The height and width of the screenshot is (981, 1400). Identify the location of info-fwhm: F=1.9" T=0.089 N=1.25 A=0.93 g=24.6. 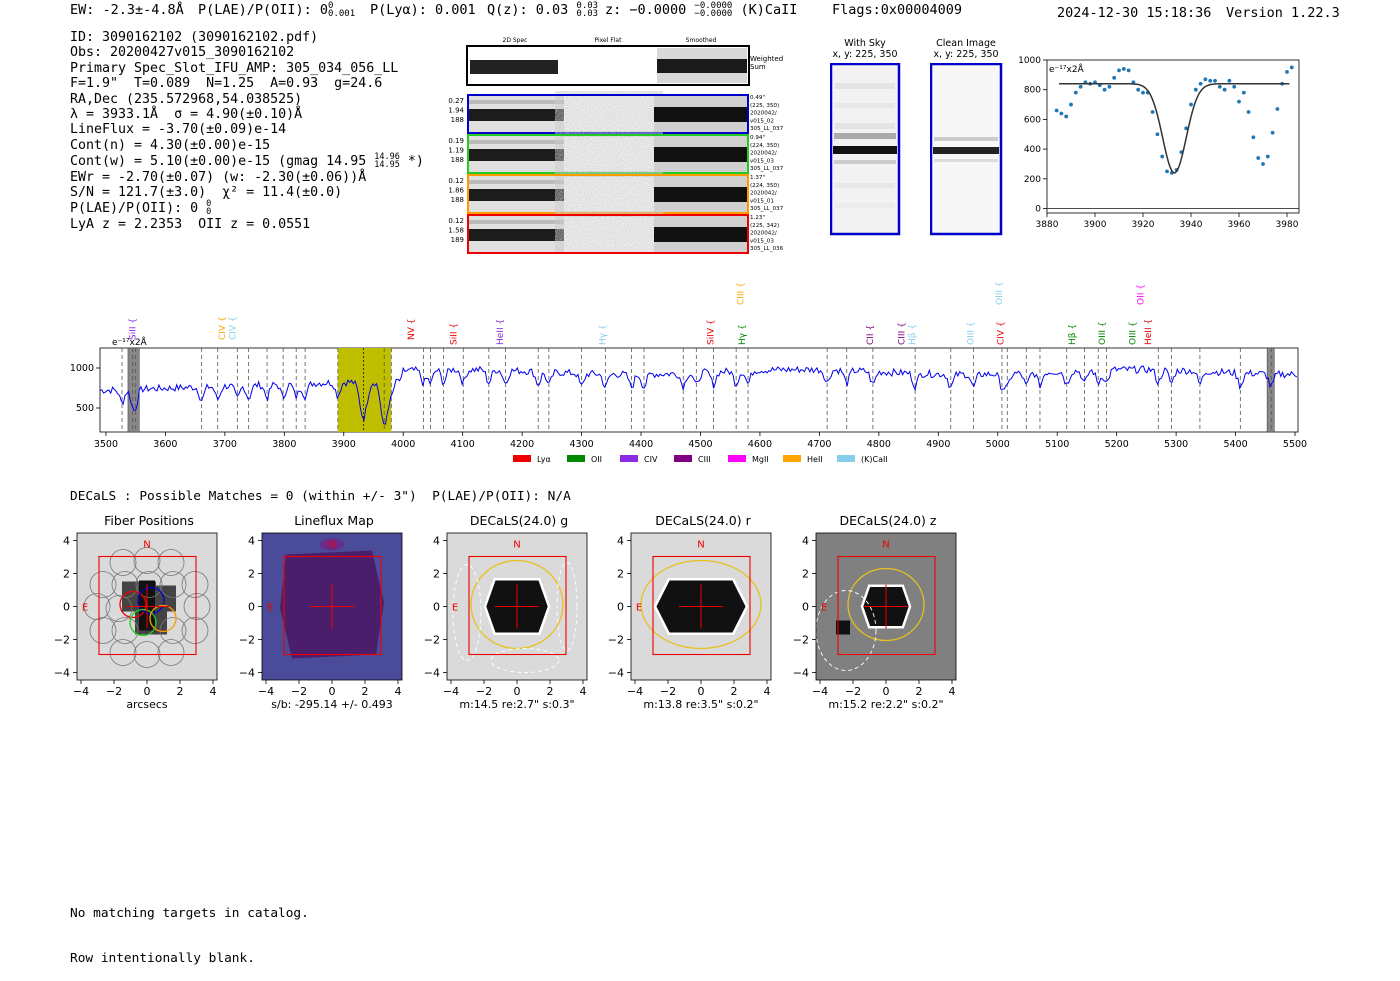
(226, 84).